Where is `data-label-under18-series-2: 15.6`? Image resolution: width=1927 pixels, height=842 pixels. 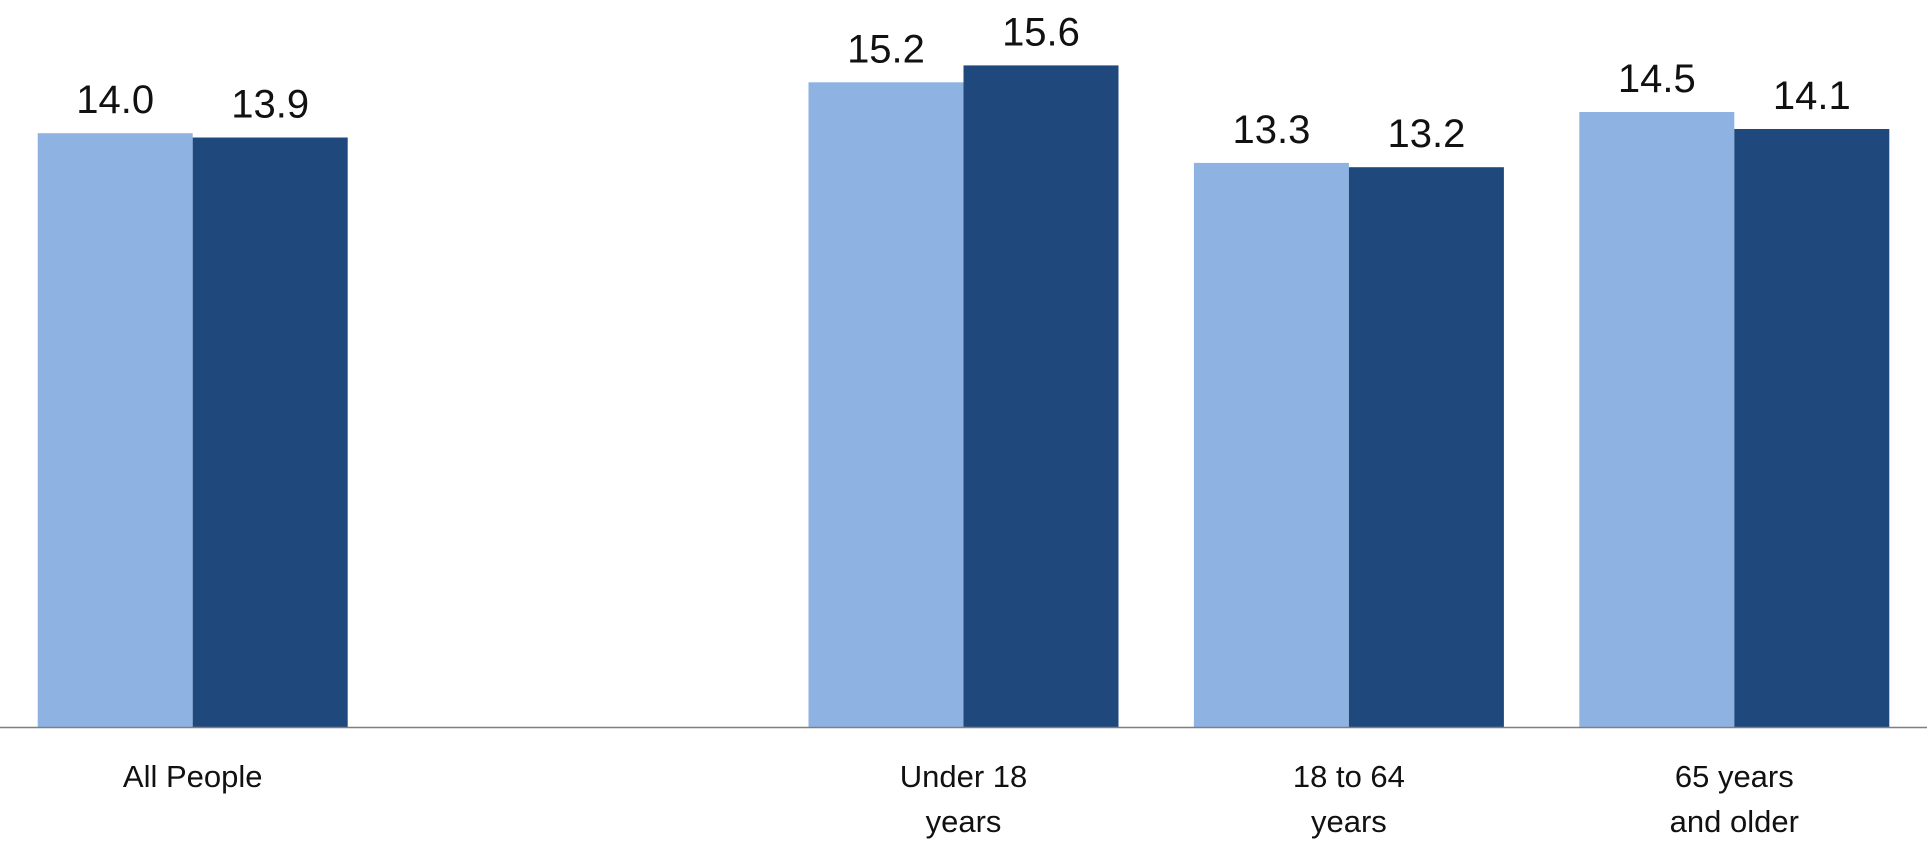
data-label-under18-series-2: 15.6 is located at coordinates (1041, 32).